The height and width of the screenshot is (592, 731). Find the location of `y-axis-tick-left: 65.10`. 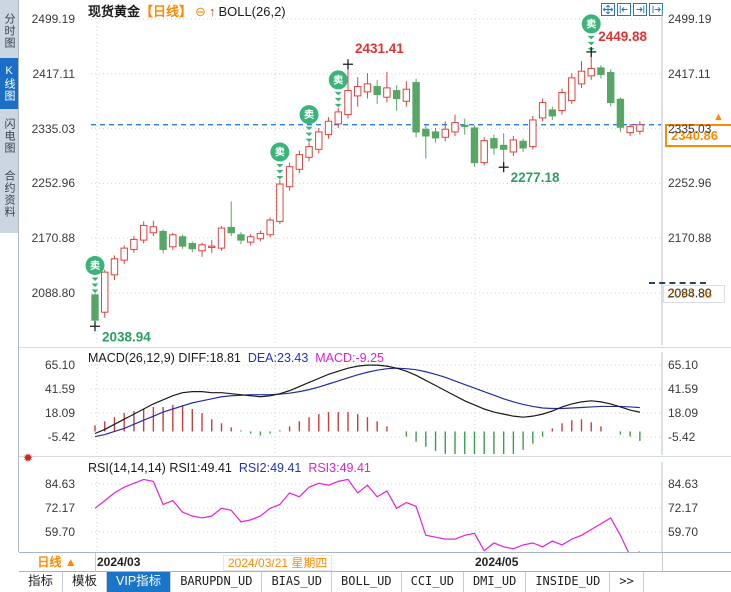

y-axis-tick-left: 65.10 is located at coordinates (59, 365).